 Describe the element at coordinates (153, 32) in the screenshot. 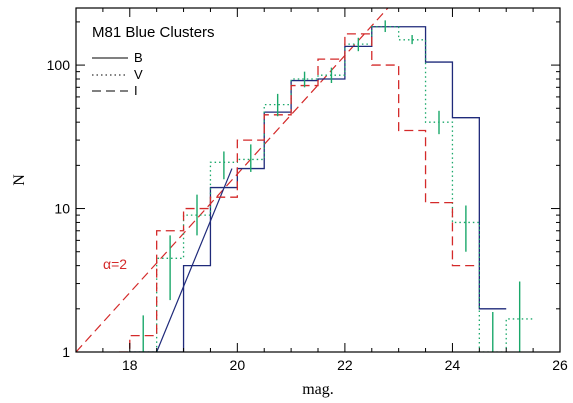

I see `chart-title: M81 Blue Clusters` at that location.